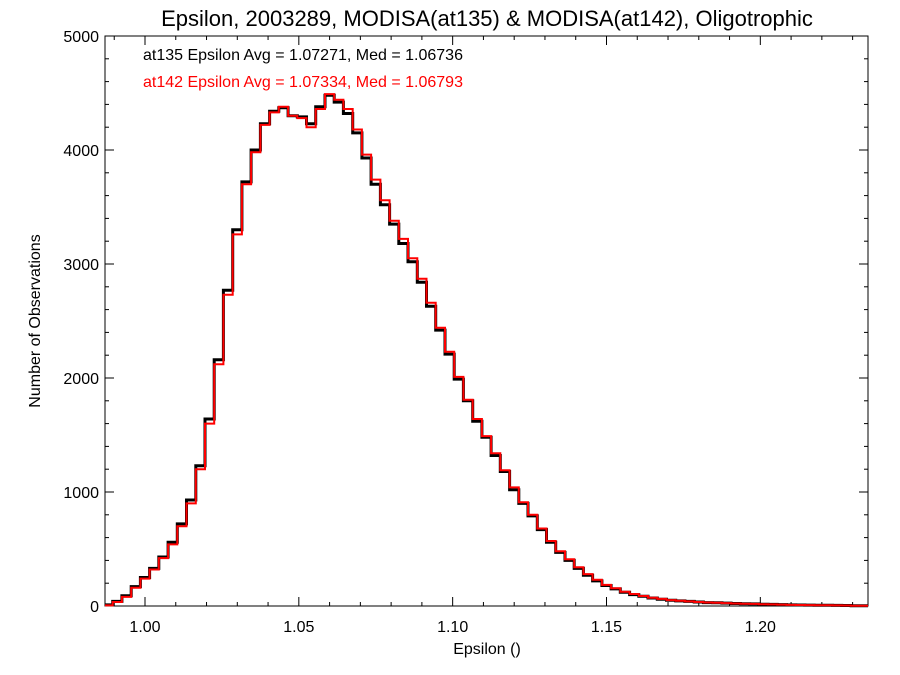  I want to click on x-tick-label: 1.00, so click(144, 627).